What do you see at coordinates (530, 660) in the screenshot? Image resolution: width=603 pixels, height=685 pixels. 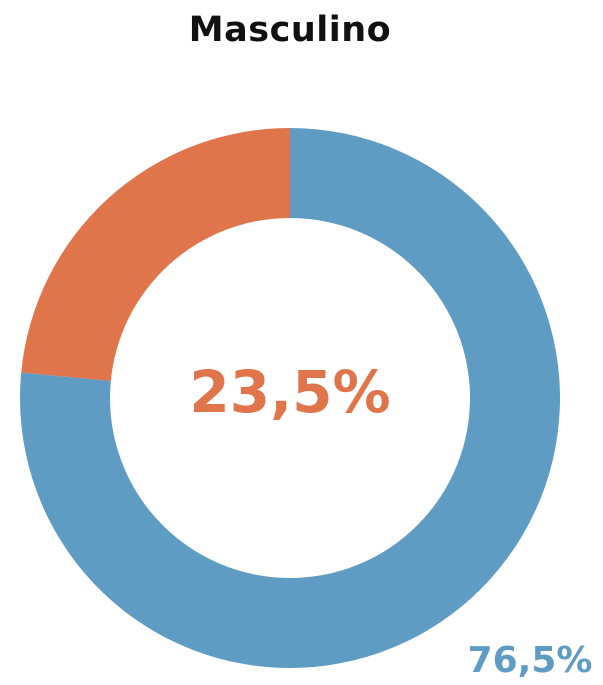 I see `slice-1-value-label: 76,5%` at bounding box center [530, 660].